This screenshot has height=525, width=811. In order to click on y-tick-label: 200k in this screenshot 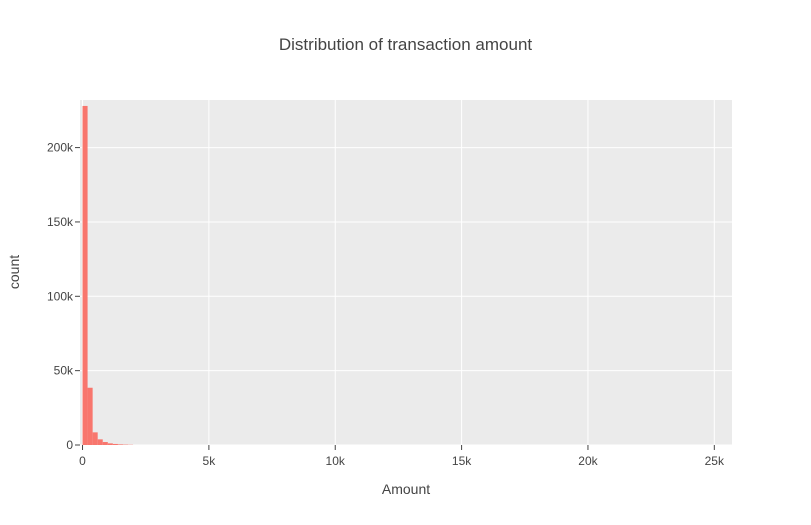, I will do `click(60, 148)`.